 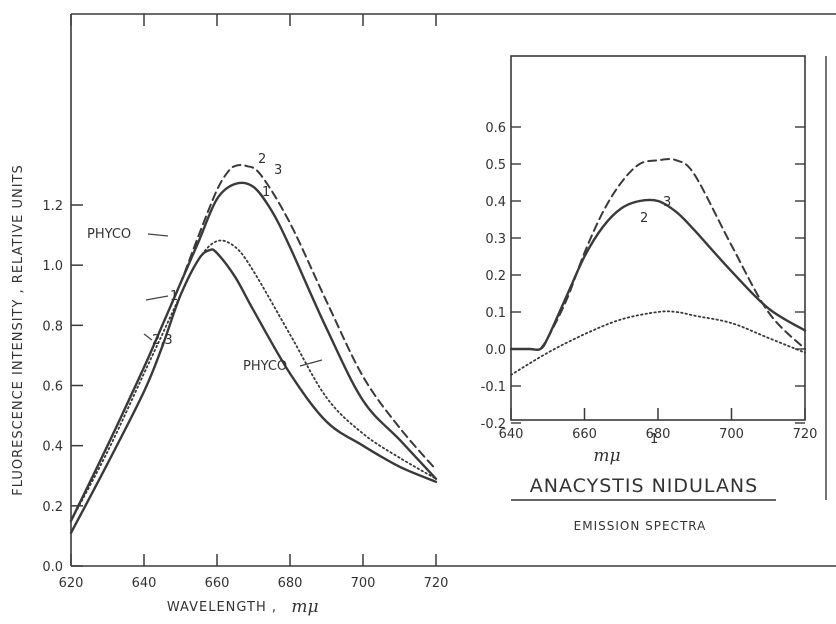 I want to click on annotation-curve-1-left: 1, so click(x=174, y=296).